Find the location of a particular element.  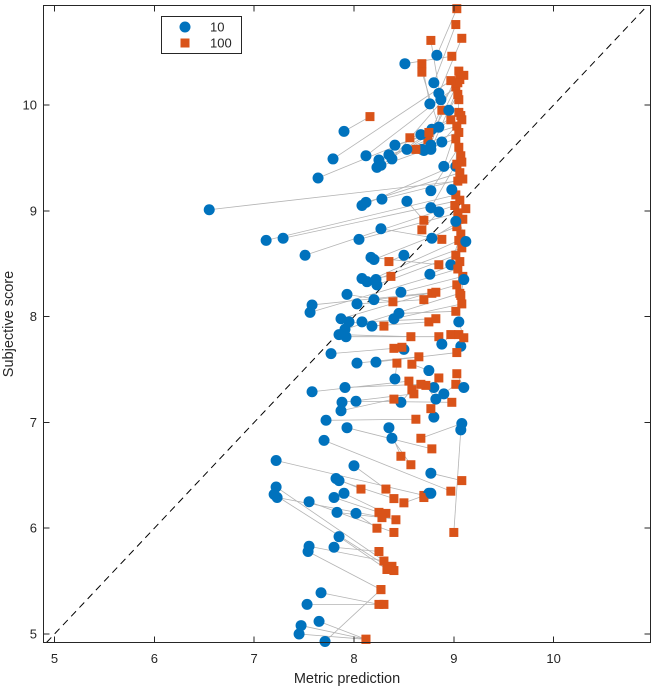

legend-marker-circle-icon is located at coordinates (185, 27).